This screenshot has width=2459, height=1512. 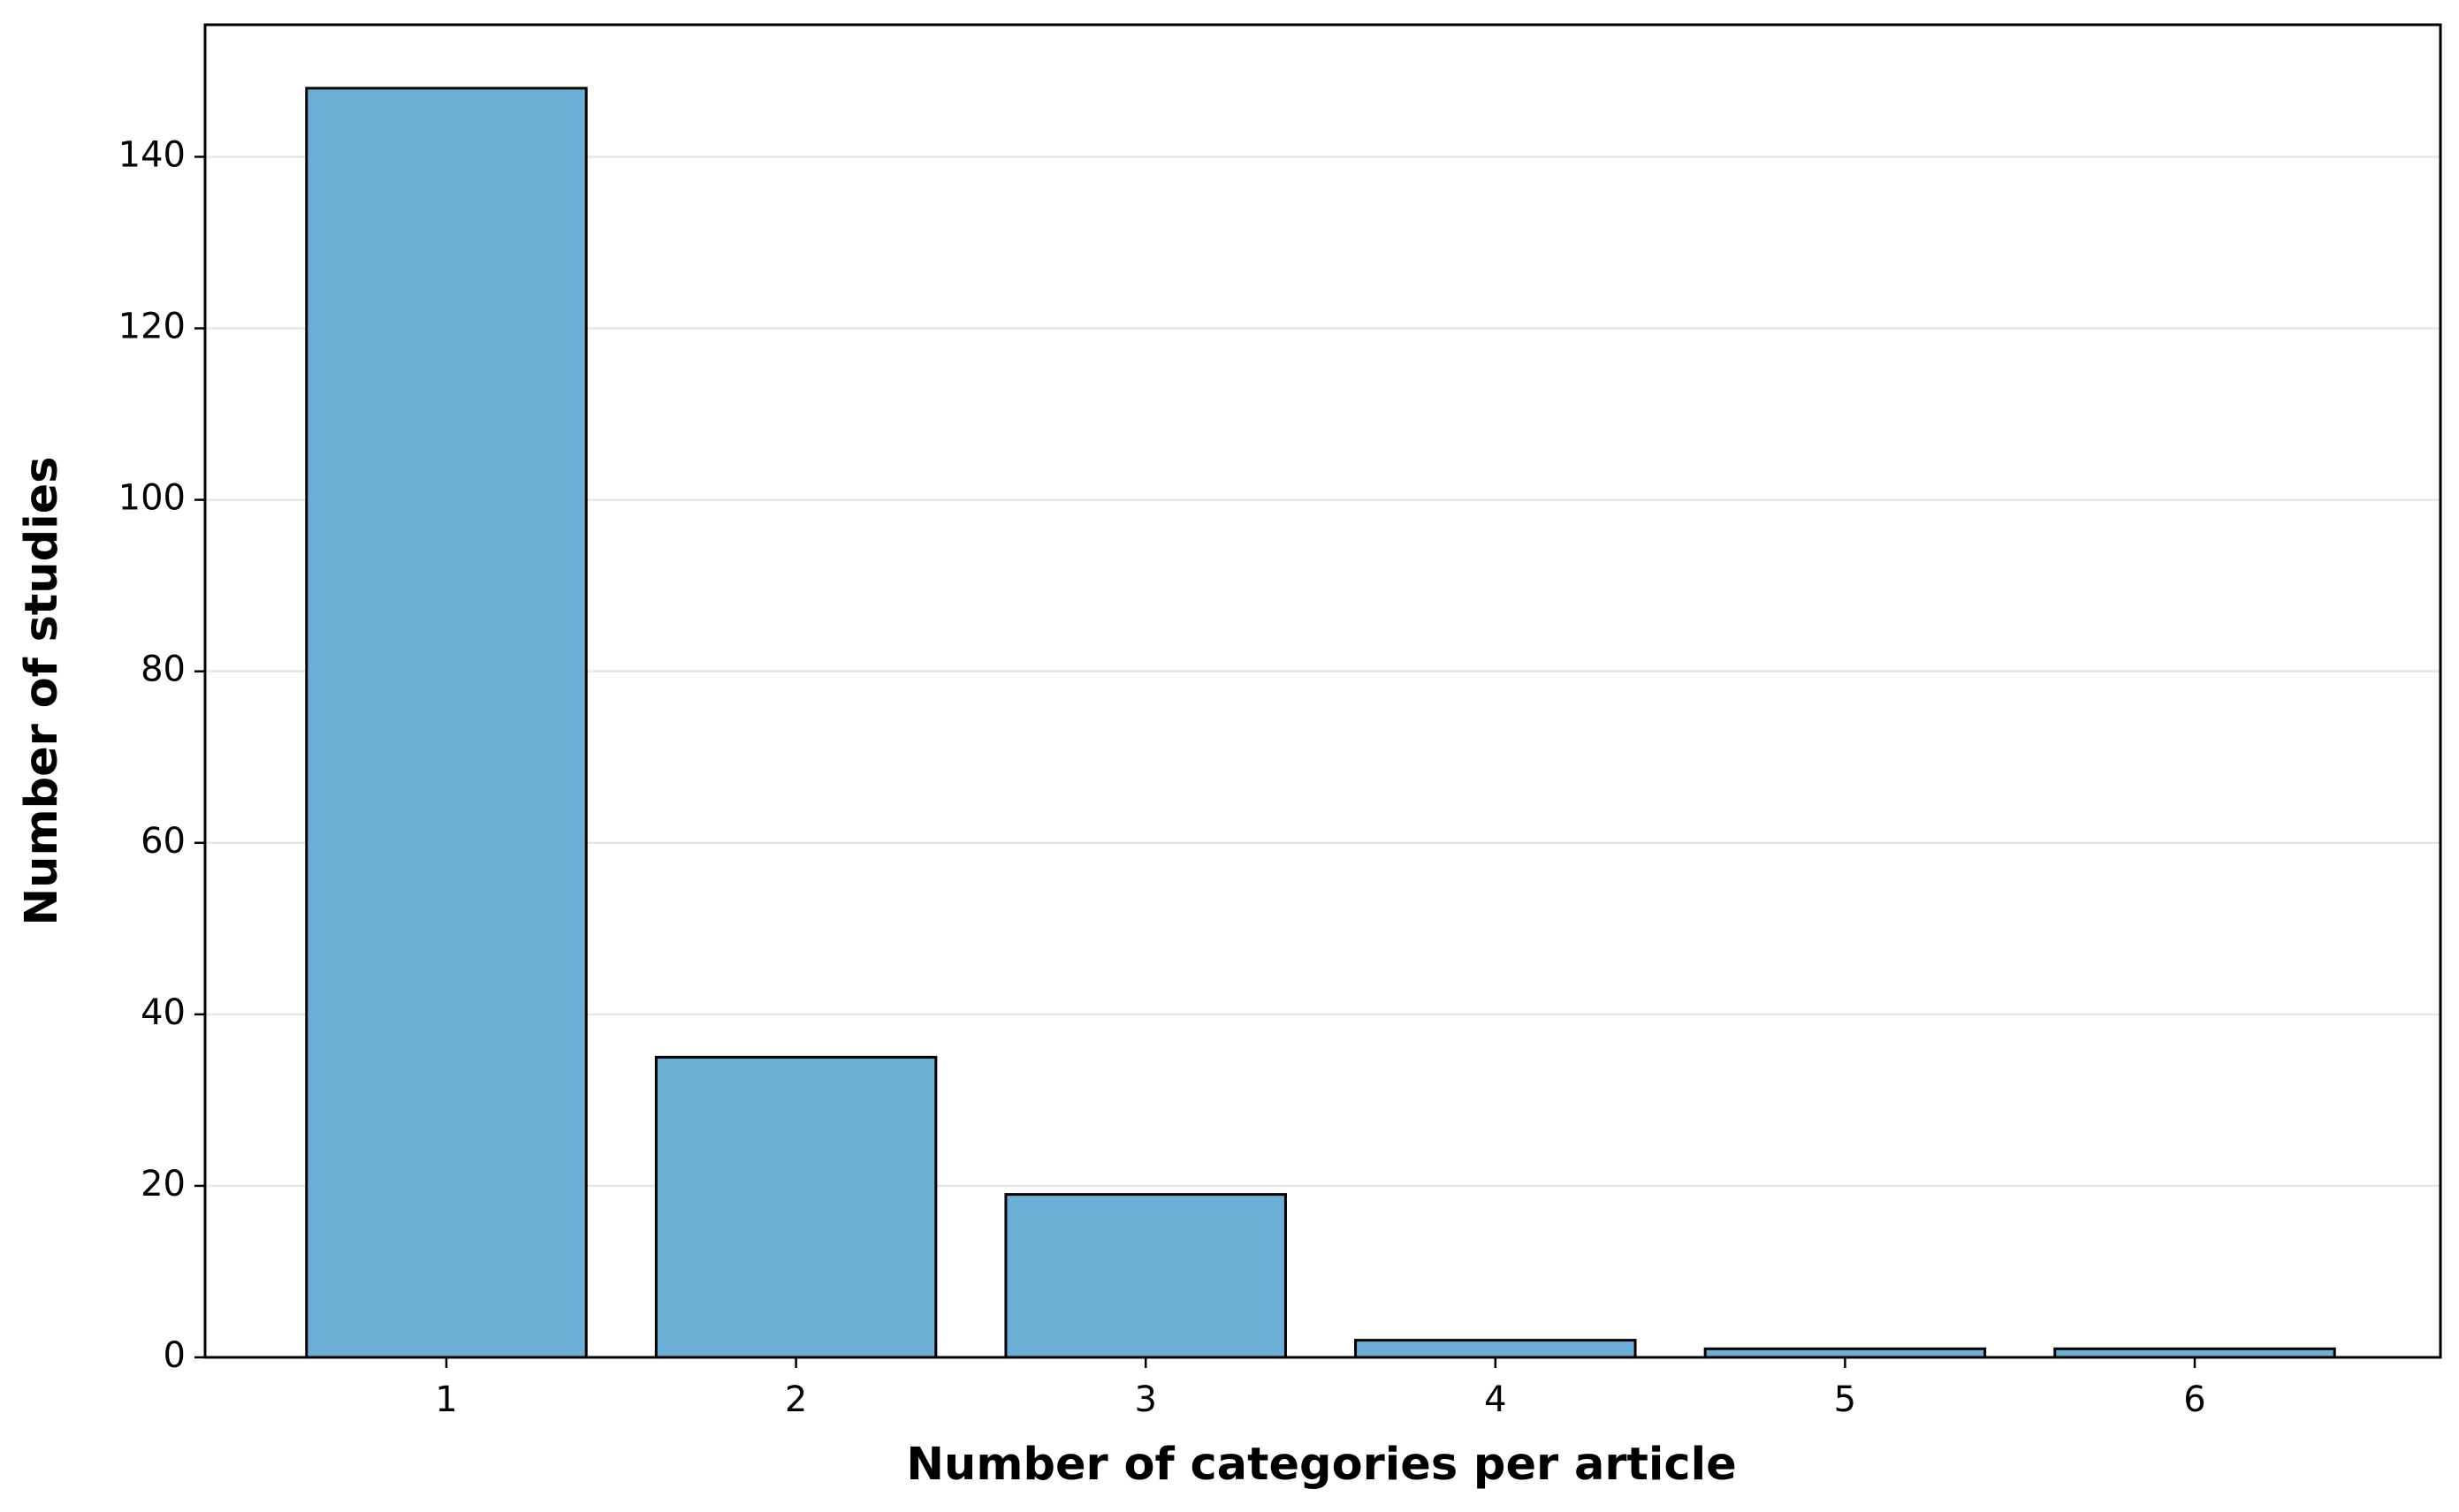 What do you see at coordinates (2194, 1399) in the screenshot?
I see `x-tick-label: 6` at bounding box center [2194, 1399].